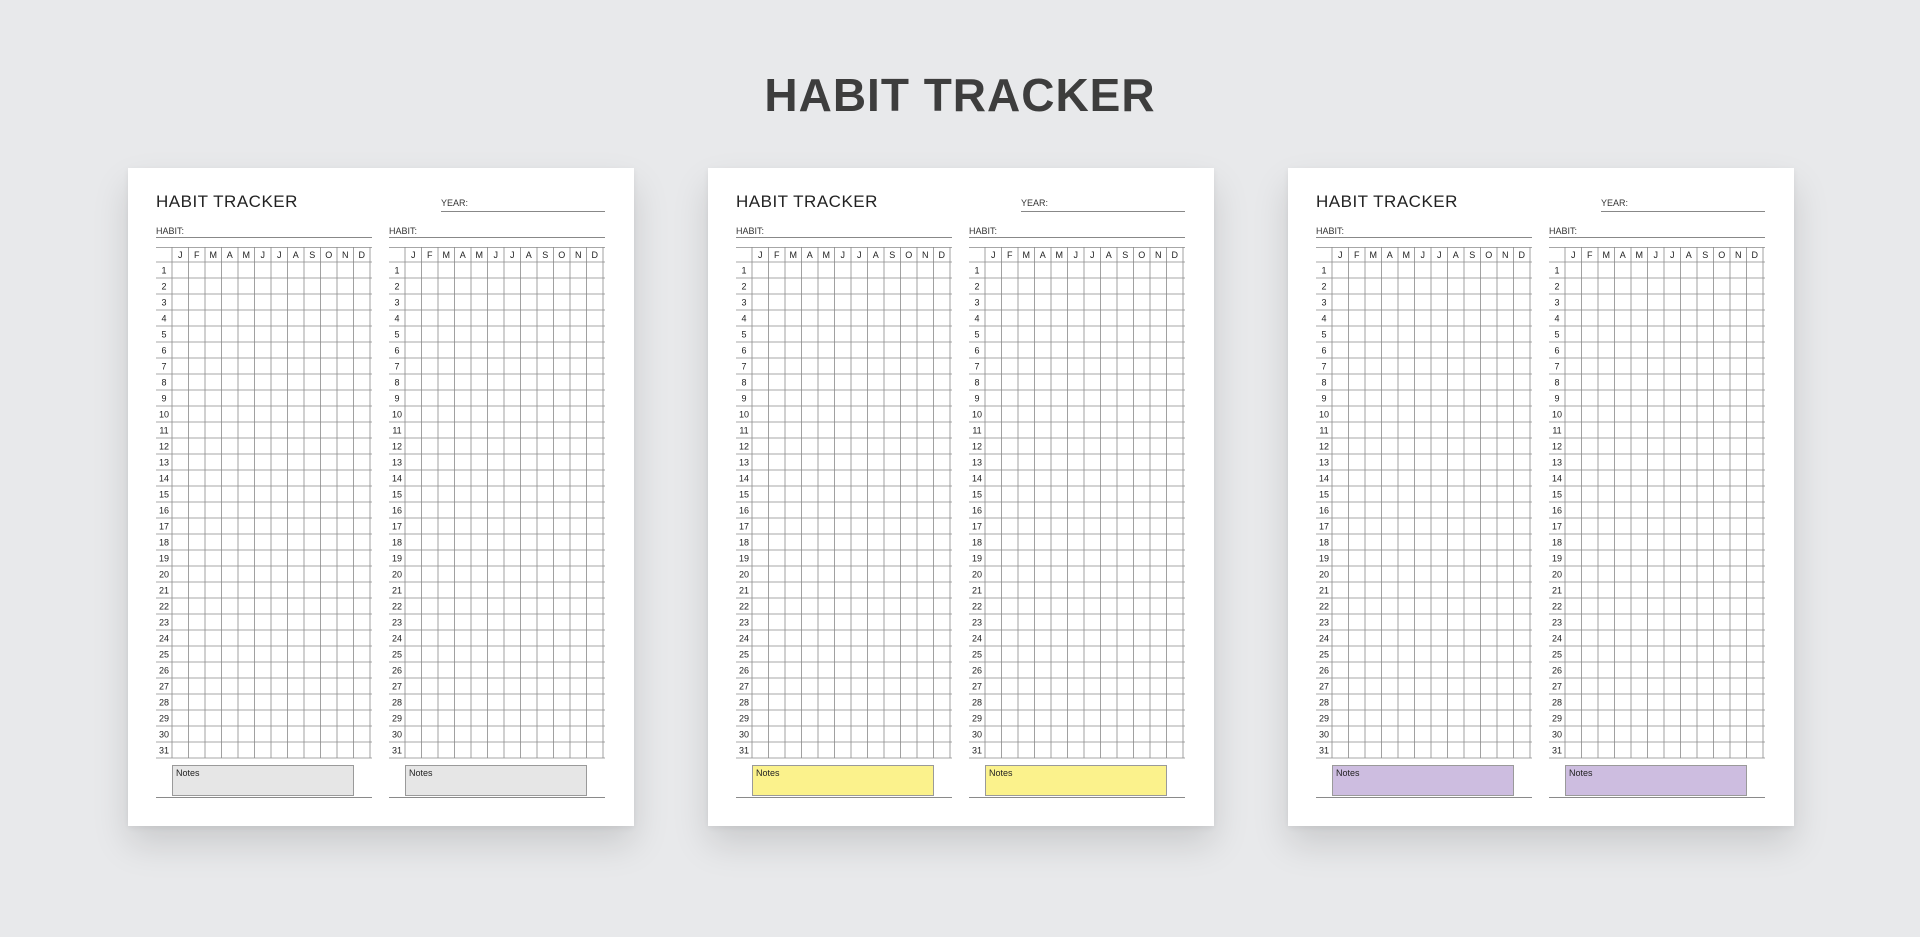 The image size is (1920, 937). I want to click on day-label: 14, so click(164, 479).